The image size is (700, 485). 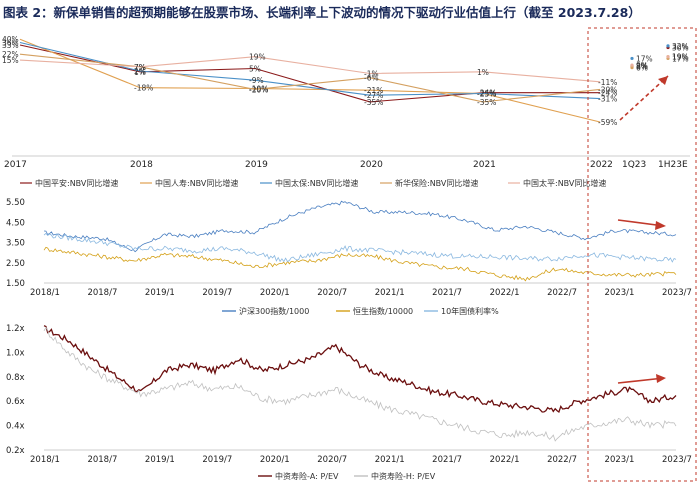 What do you see at coordinates (447, 293) in the screenshot?
I see `x-tick-label: 2021/7` at bounding box center [447, 293].